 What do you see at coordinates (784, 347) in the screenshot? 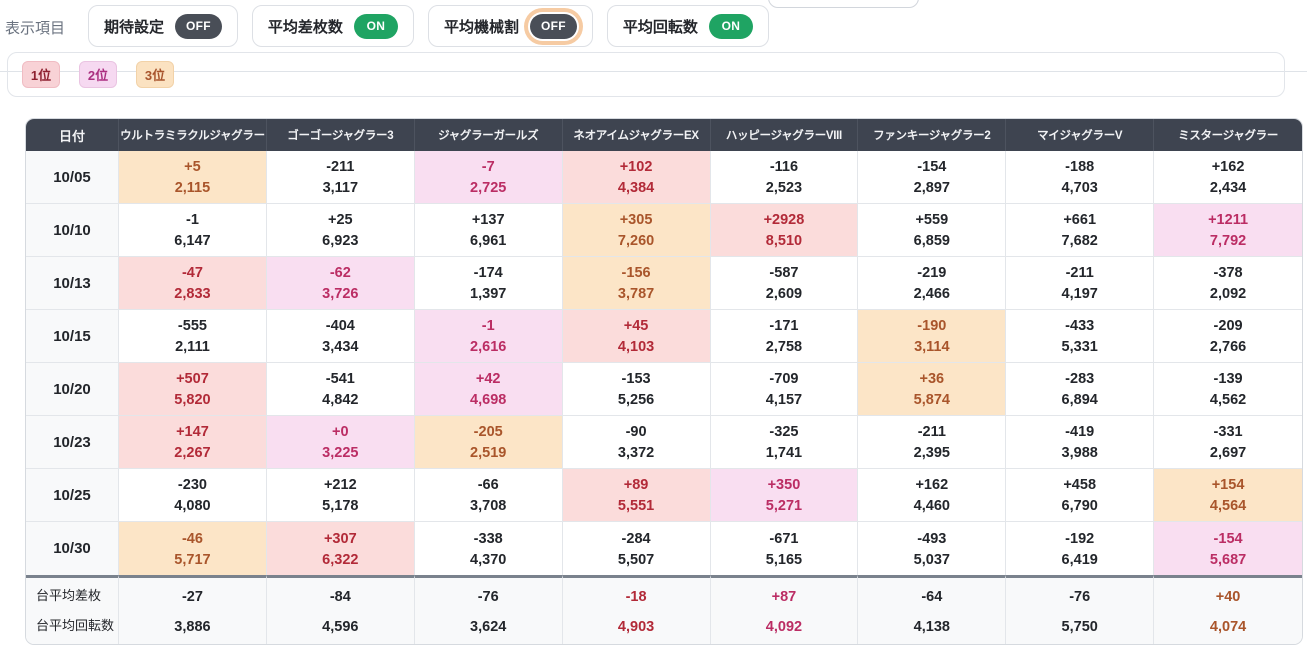
I see `spins-value: 2,758` at bounding box center [784, 347].